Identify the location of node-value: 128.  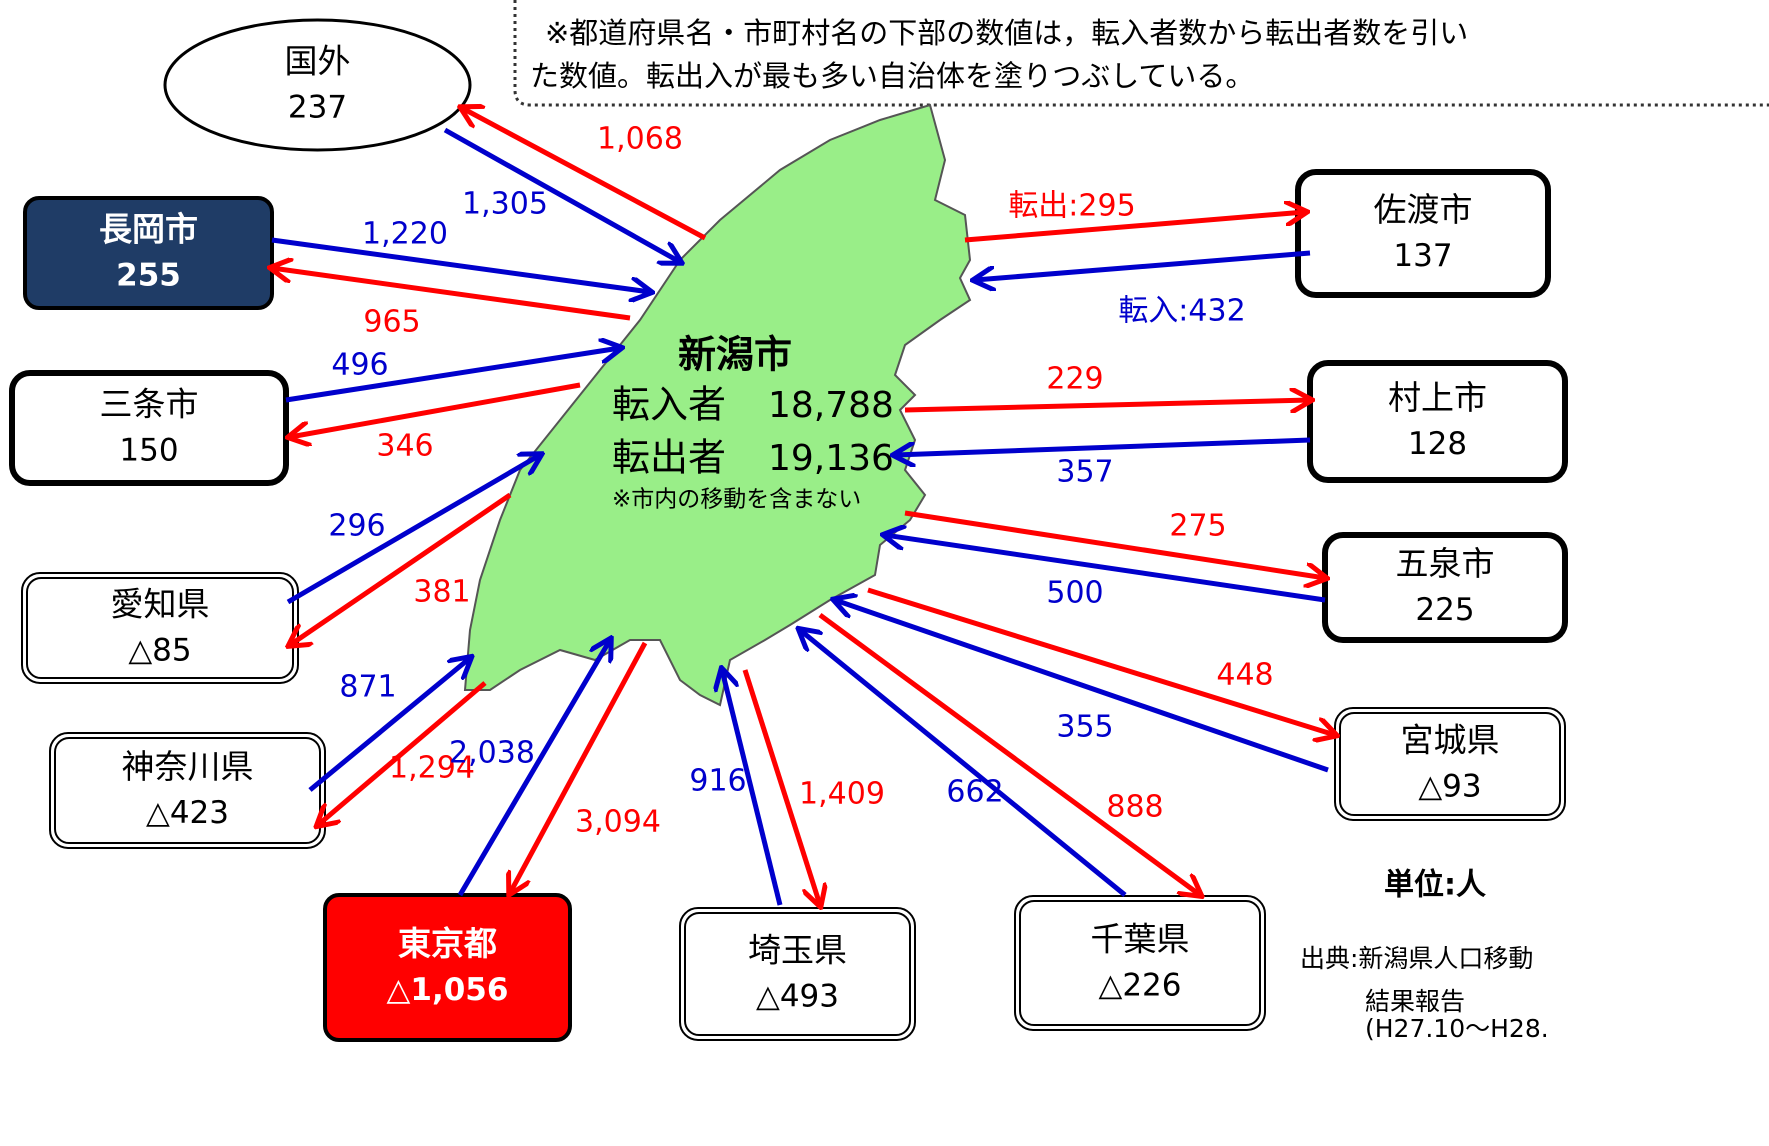
(1437, 444).